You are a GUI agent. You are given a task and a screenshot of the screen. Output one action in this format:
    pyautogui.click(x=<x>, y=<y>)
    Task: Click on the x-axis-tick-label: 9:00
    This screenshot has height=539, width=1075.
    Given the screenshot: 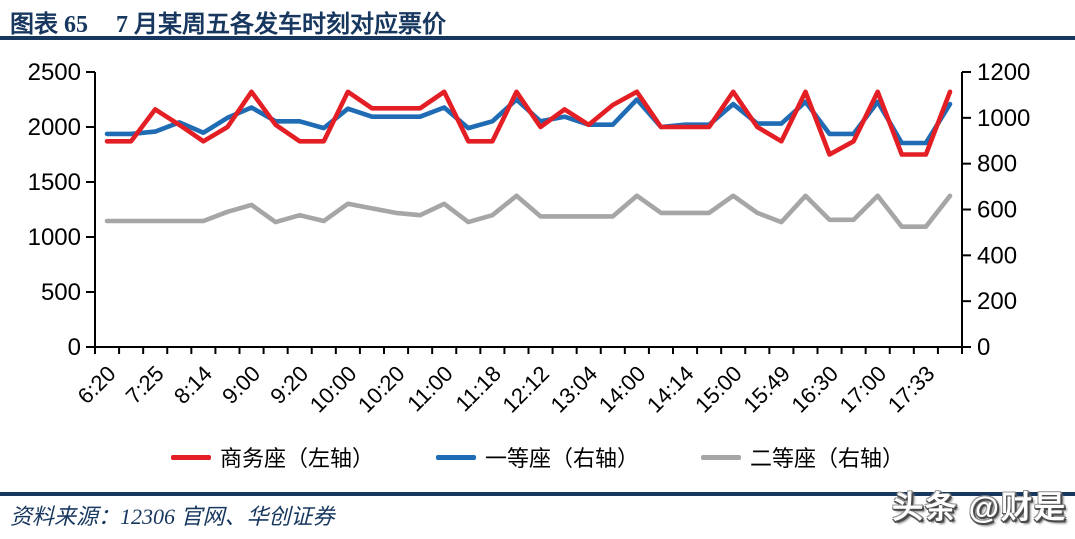 What is the action you would take?
    pyautogui.click(x=241, y=385)
    